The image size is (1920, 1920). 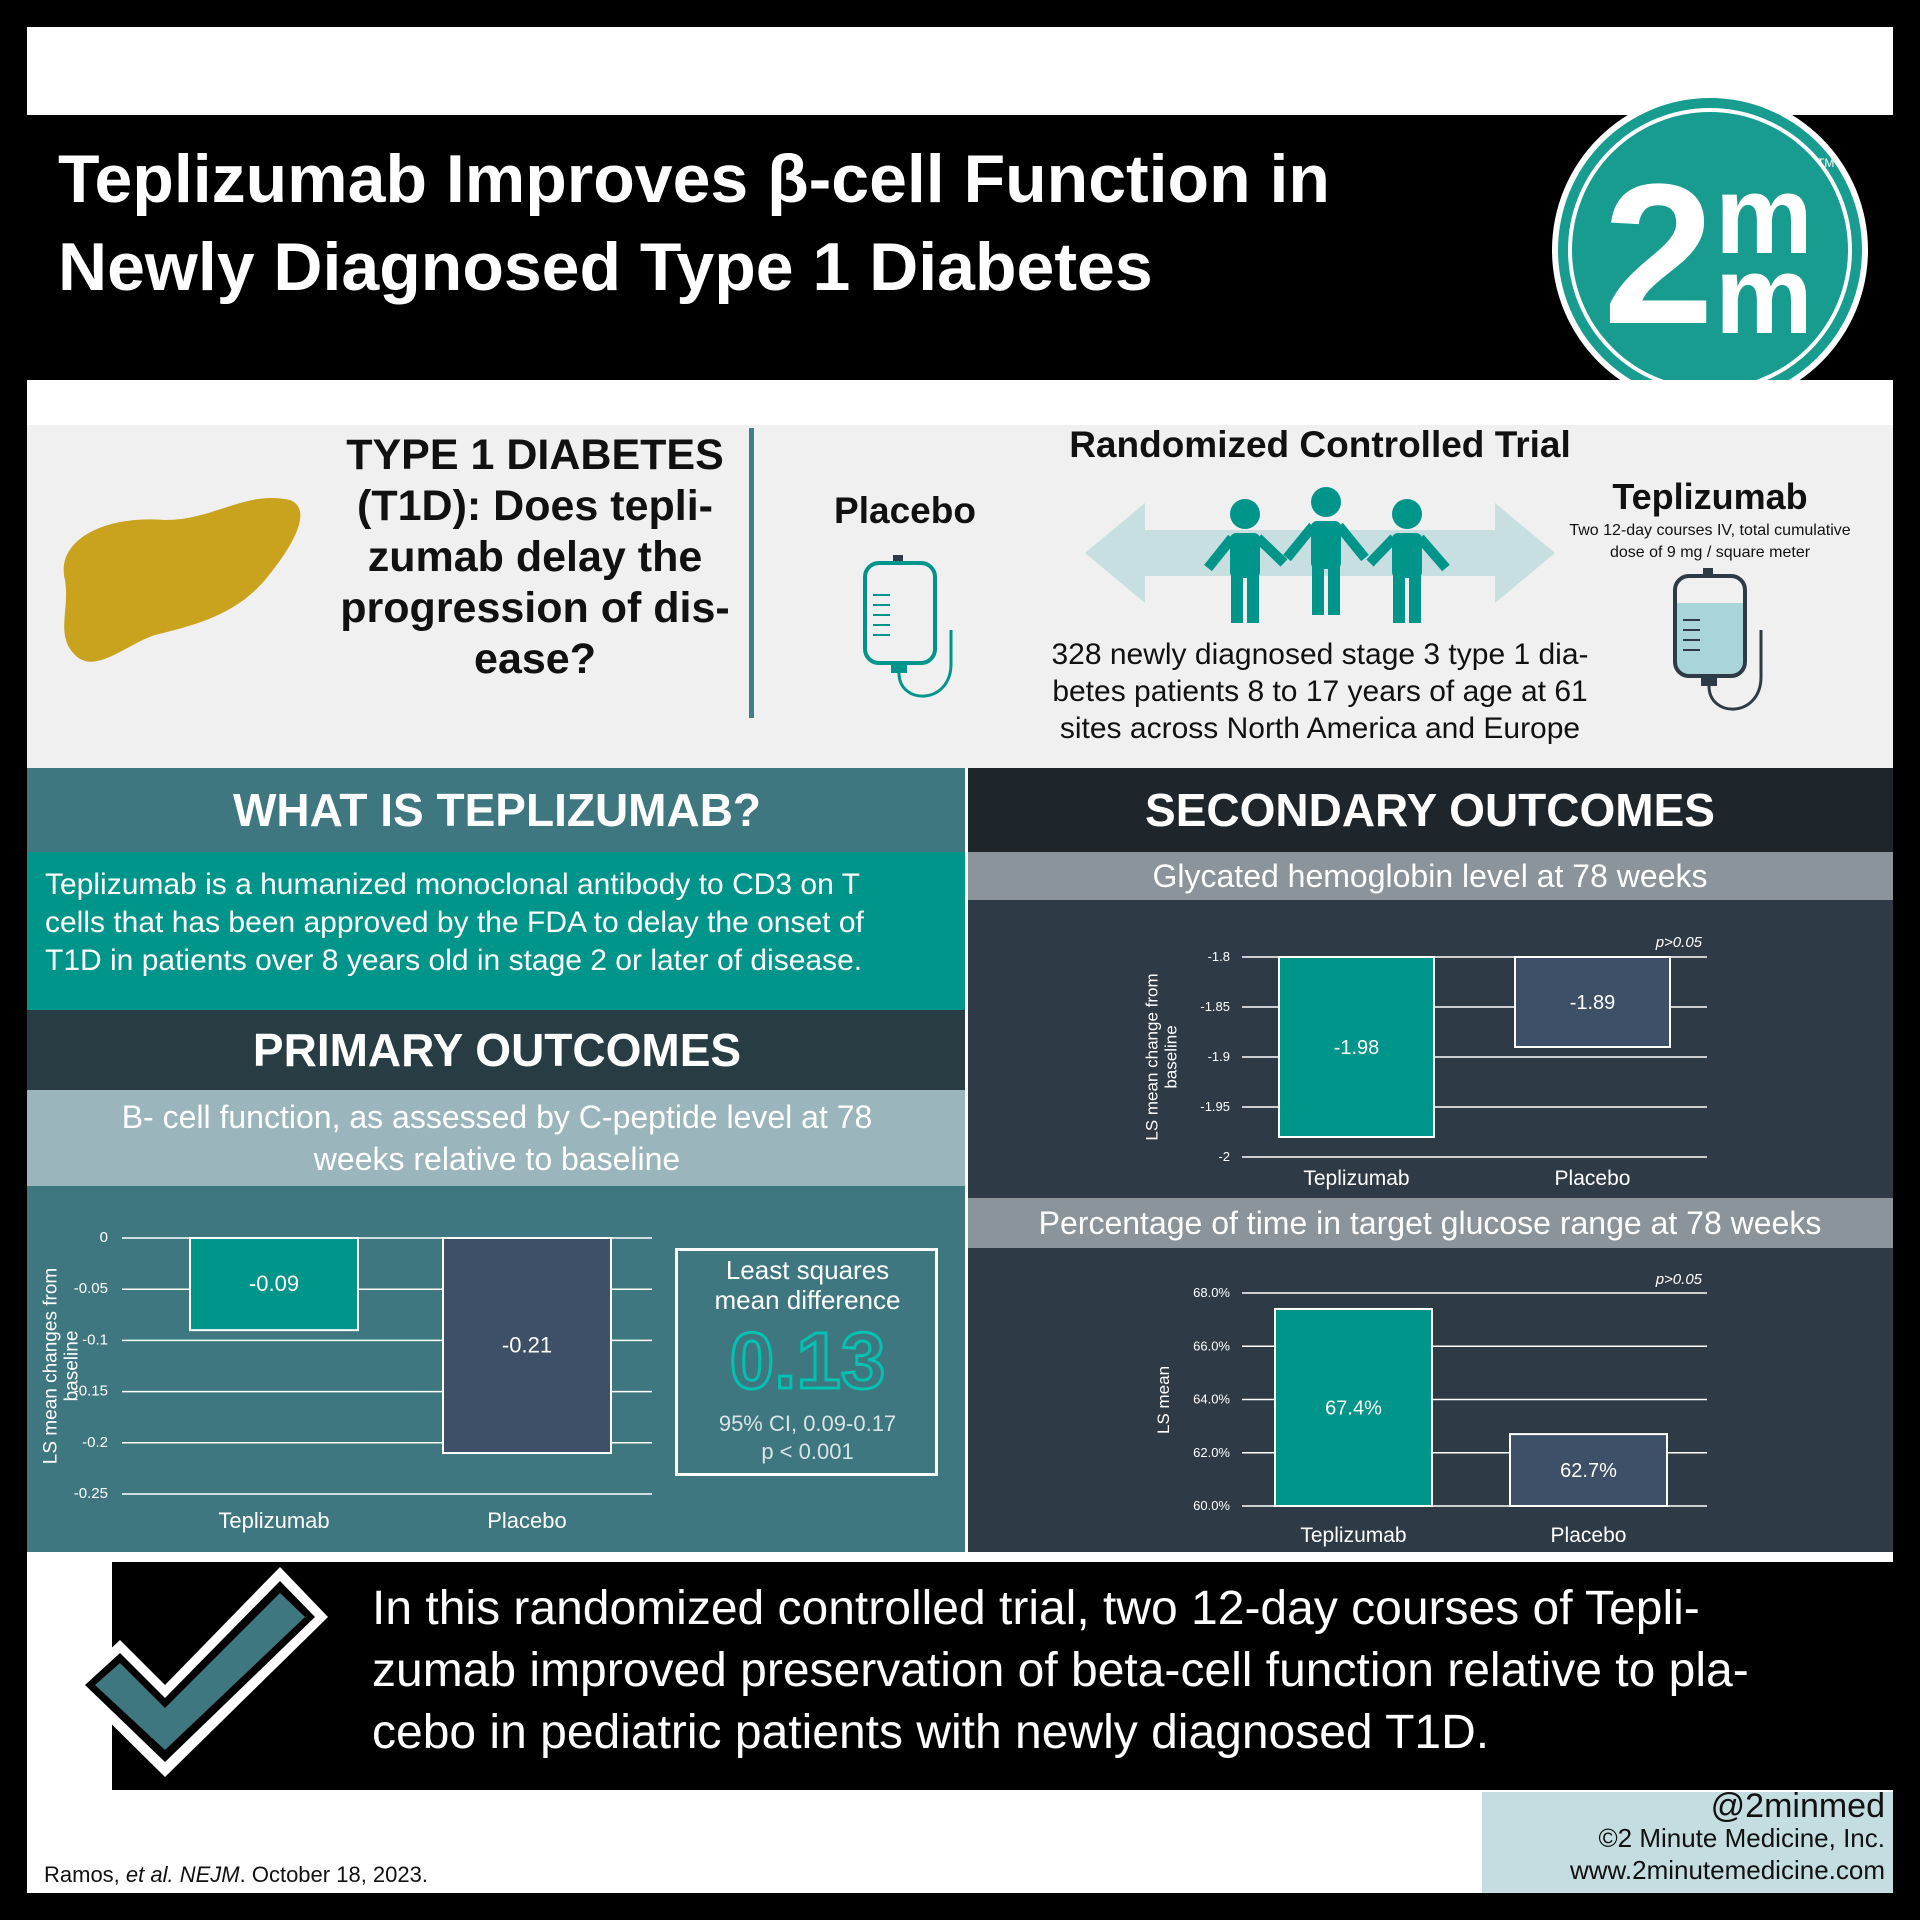 I want to click on y-tick-label: 64.0%, so click(x=1211, y=1399).